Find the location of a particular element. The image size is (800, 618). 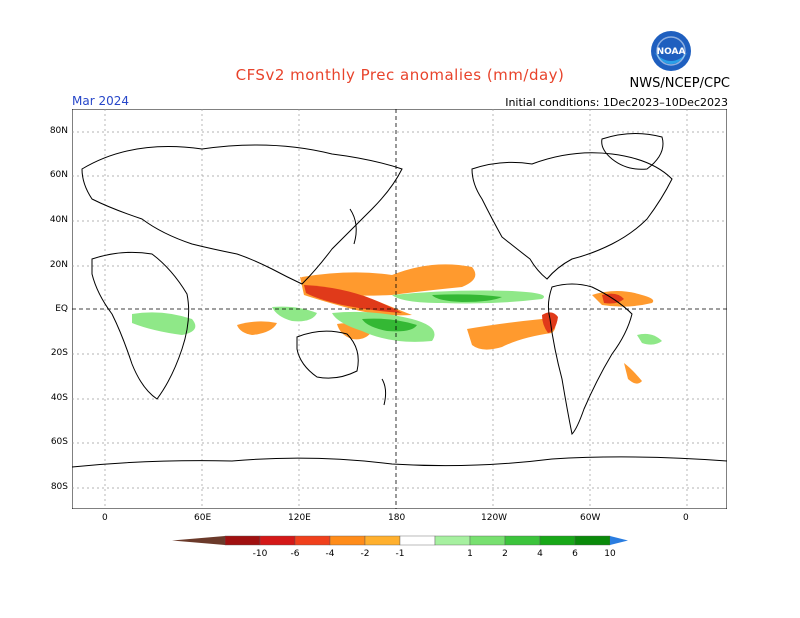

dry-region-north-pacific is located at coordinates (388, 280).